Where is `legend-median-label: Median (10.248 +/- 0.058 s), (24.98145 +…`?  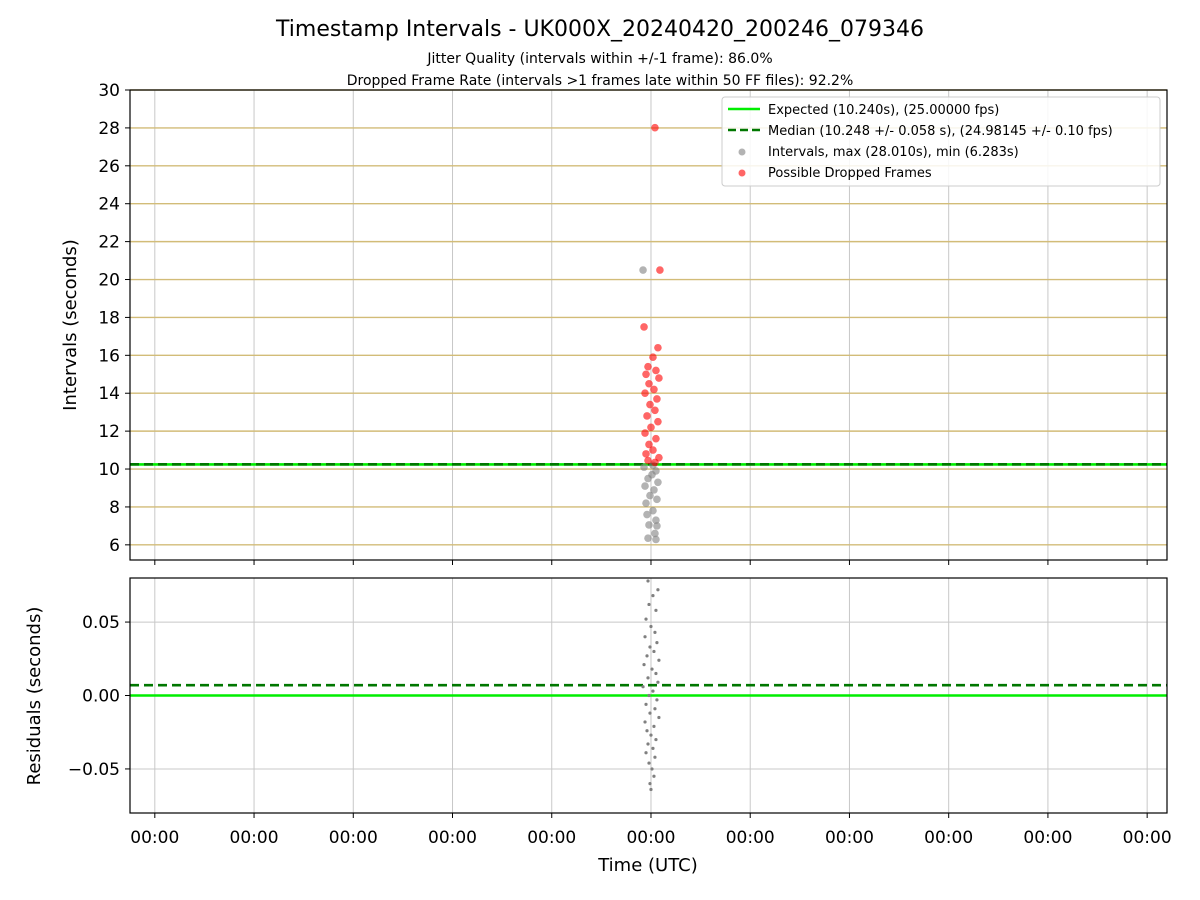
legend-median-label: Median (10.248 +/- 0.058 s), (24.98145 +… is located at coordinates (940, 131).